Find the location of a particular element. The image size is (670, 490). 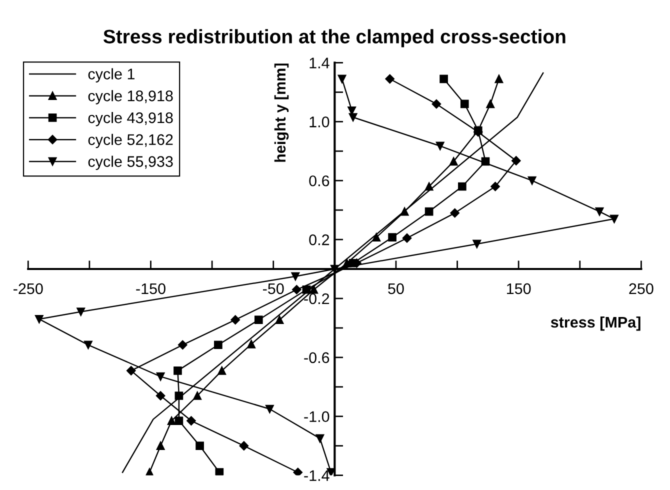

y-tick-label: 0.6 is located at coordinates (319, 180).